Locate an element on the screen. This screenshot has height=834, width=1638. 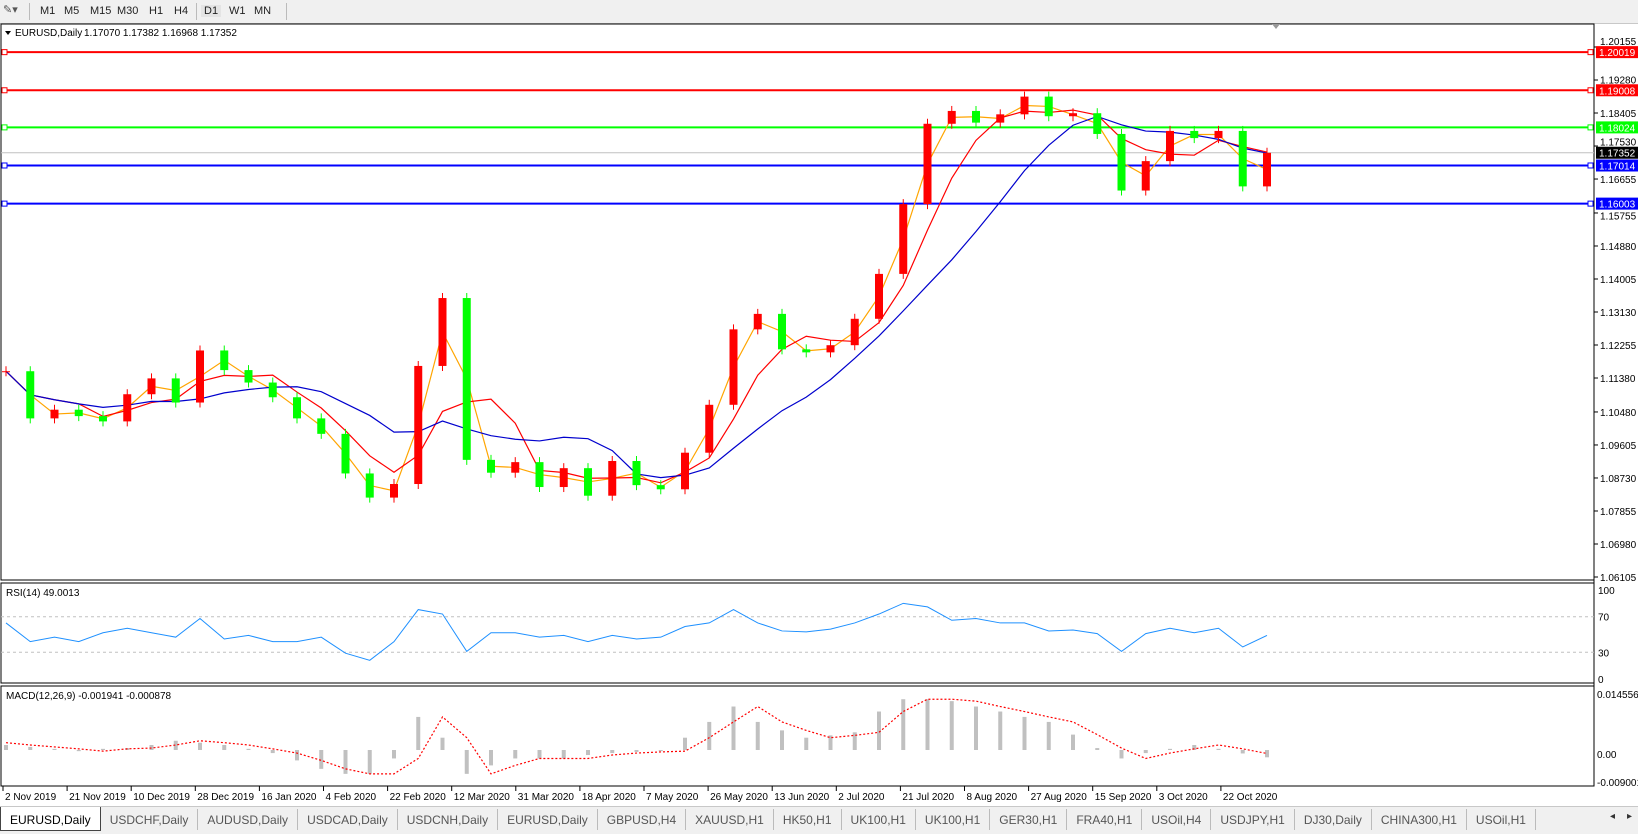
timeframe-h4: H4 is located at coordinates (181, 11).